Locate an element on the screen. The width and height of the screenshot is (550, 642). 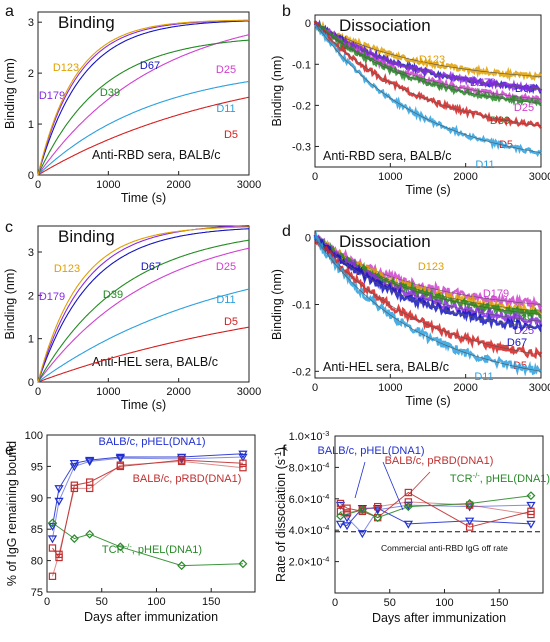
series-label: D11 is located at coordinates (225, 109).